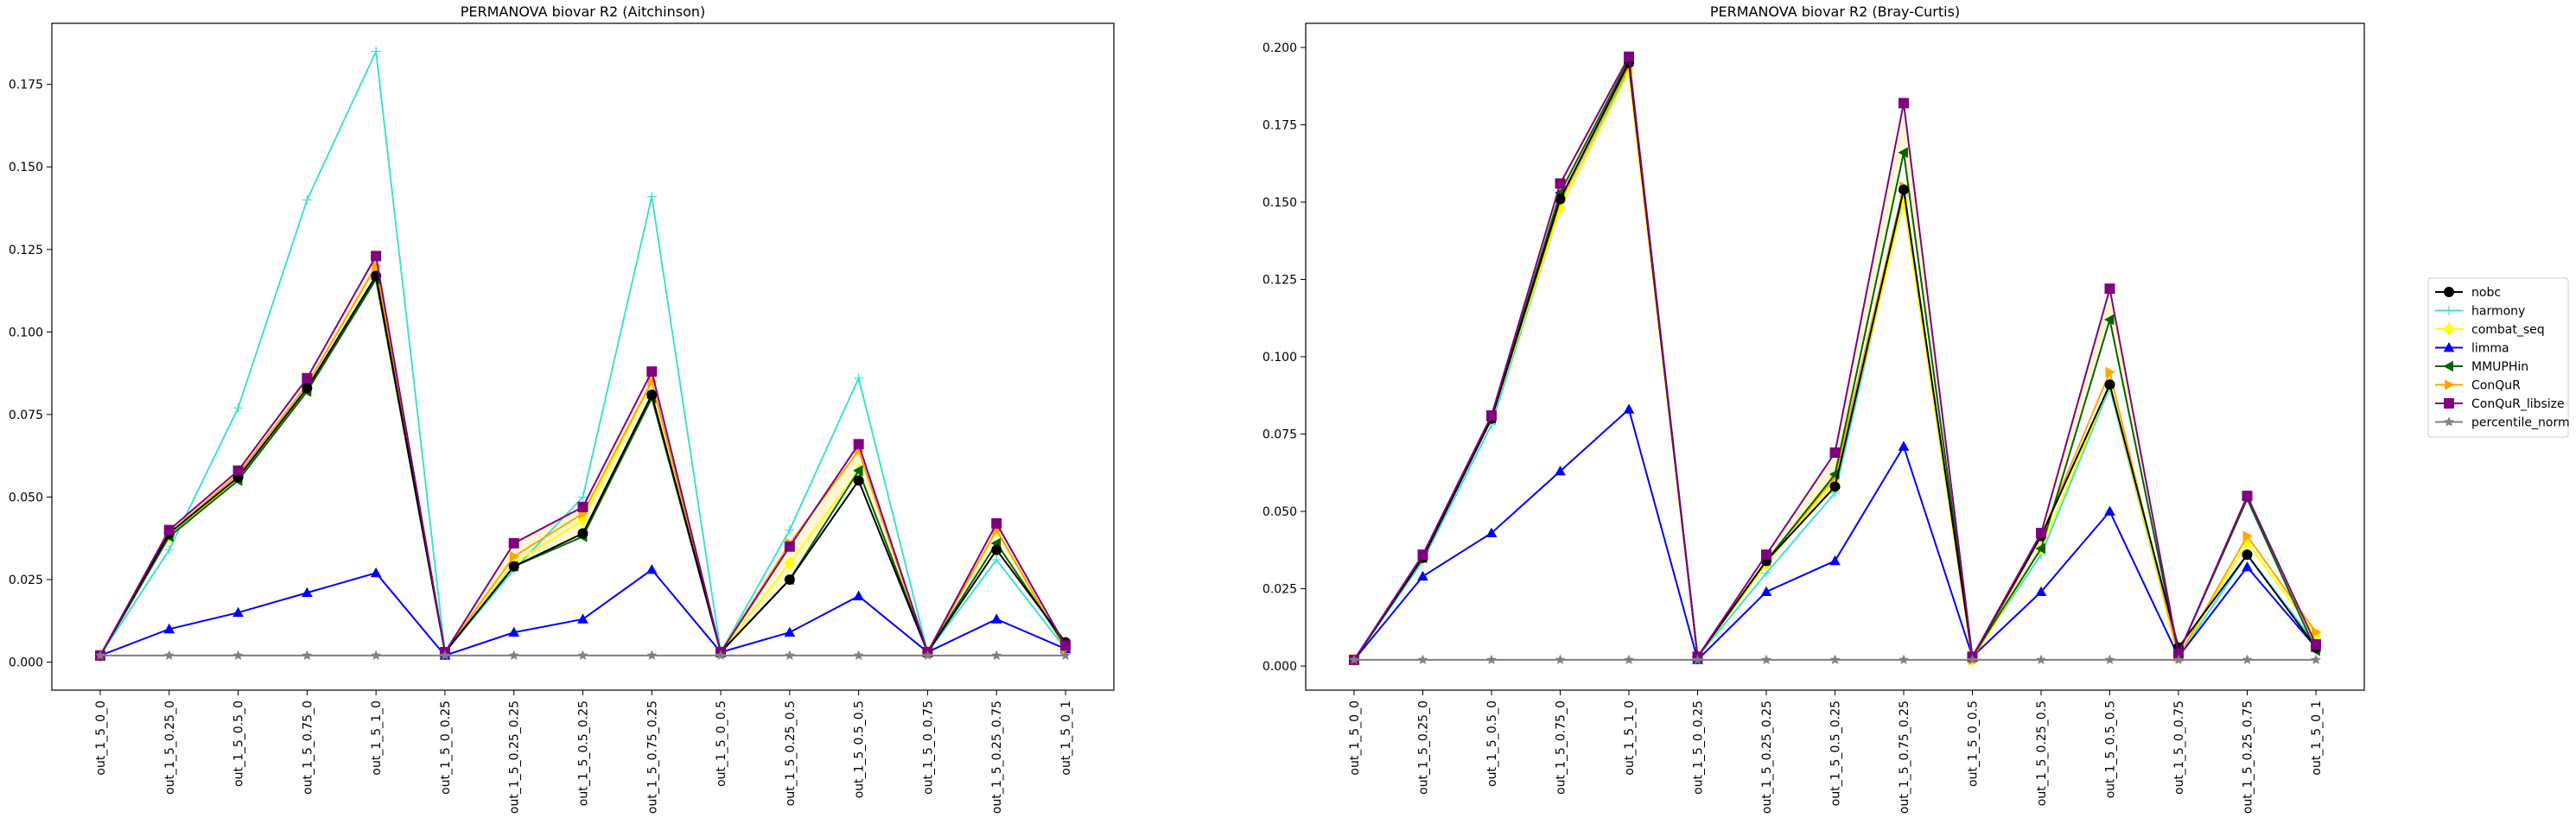  What do you see at coordinates (1355, 738) in the screenshot?
I see `x-tick-label: out_1_5_0_0` at bounding box center [1355, 738].